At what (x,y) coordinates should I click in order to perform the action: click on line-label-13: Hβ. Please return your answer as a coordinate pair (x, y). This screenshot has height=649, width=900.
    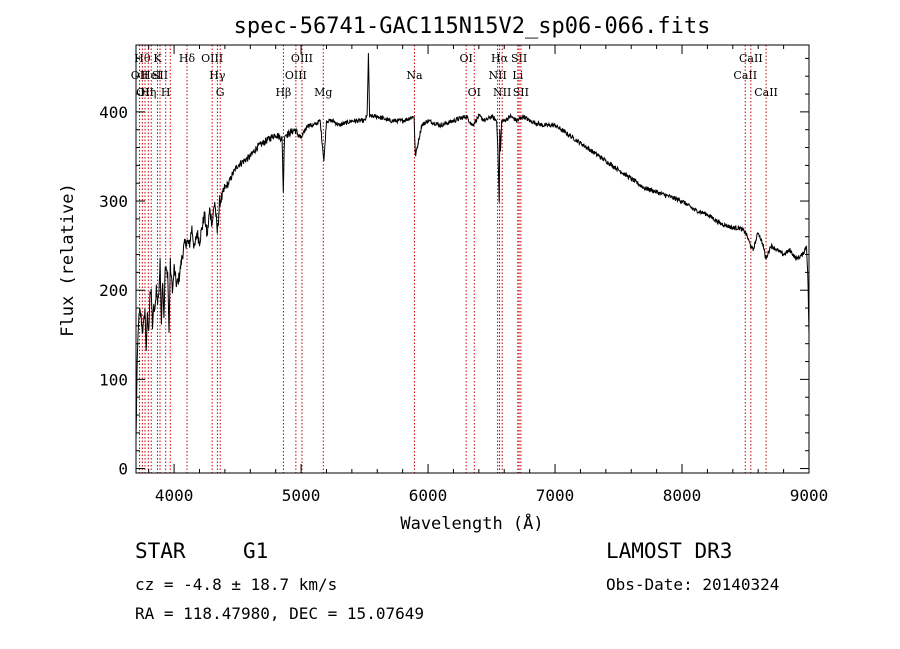
    Looking at the image, I should click on (283, 92).